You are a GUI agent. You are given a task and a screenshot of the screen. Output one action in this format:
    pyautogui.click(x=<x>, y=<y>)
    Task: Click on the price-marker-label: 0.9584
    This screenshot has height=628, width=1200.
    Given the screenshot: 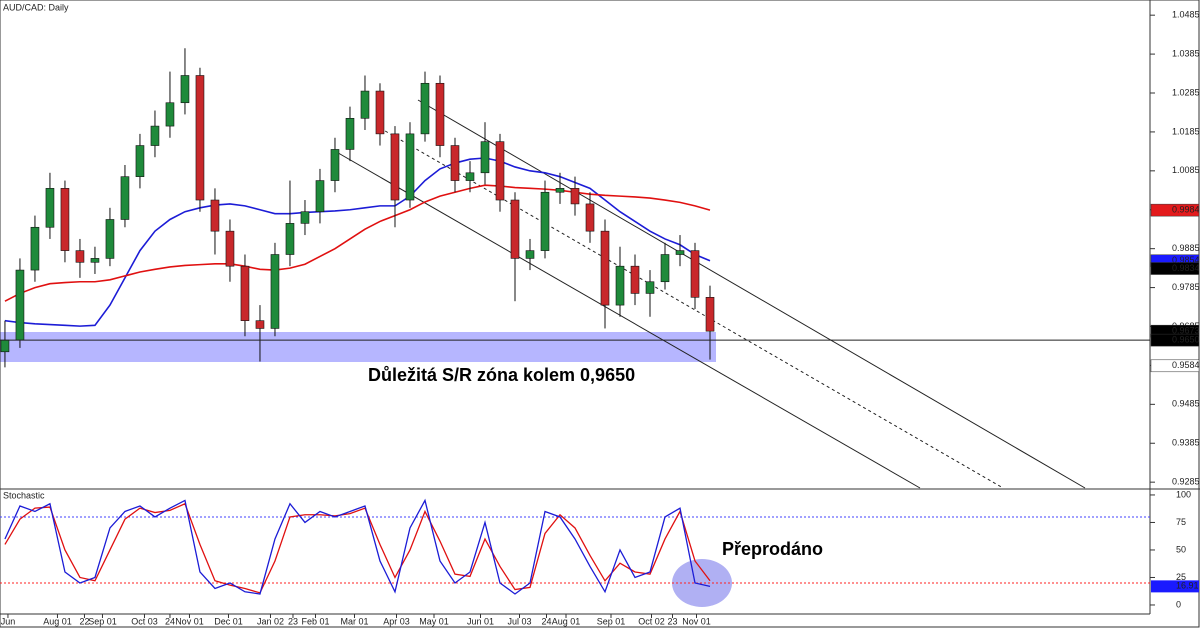 What is the action you would take?
    pyautogui.click(x=1186, y=365)
    